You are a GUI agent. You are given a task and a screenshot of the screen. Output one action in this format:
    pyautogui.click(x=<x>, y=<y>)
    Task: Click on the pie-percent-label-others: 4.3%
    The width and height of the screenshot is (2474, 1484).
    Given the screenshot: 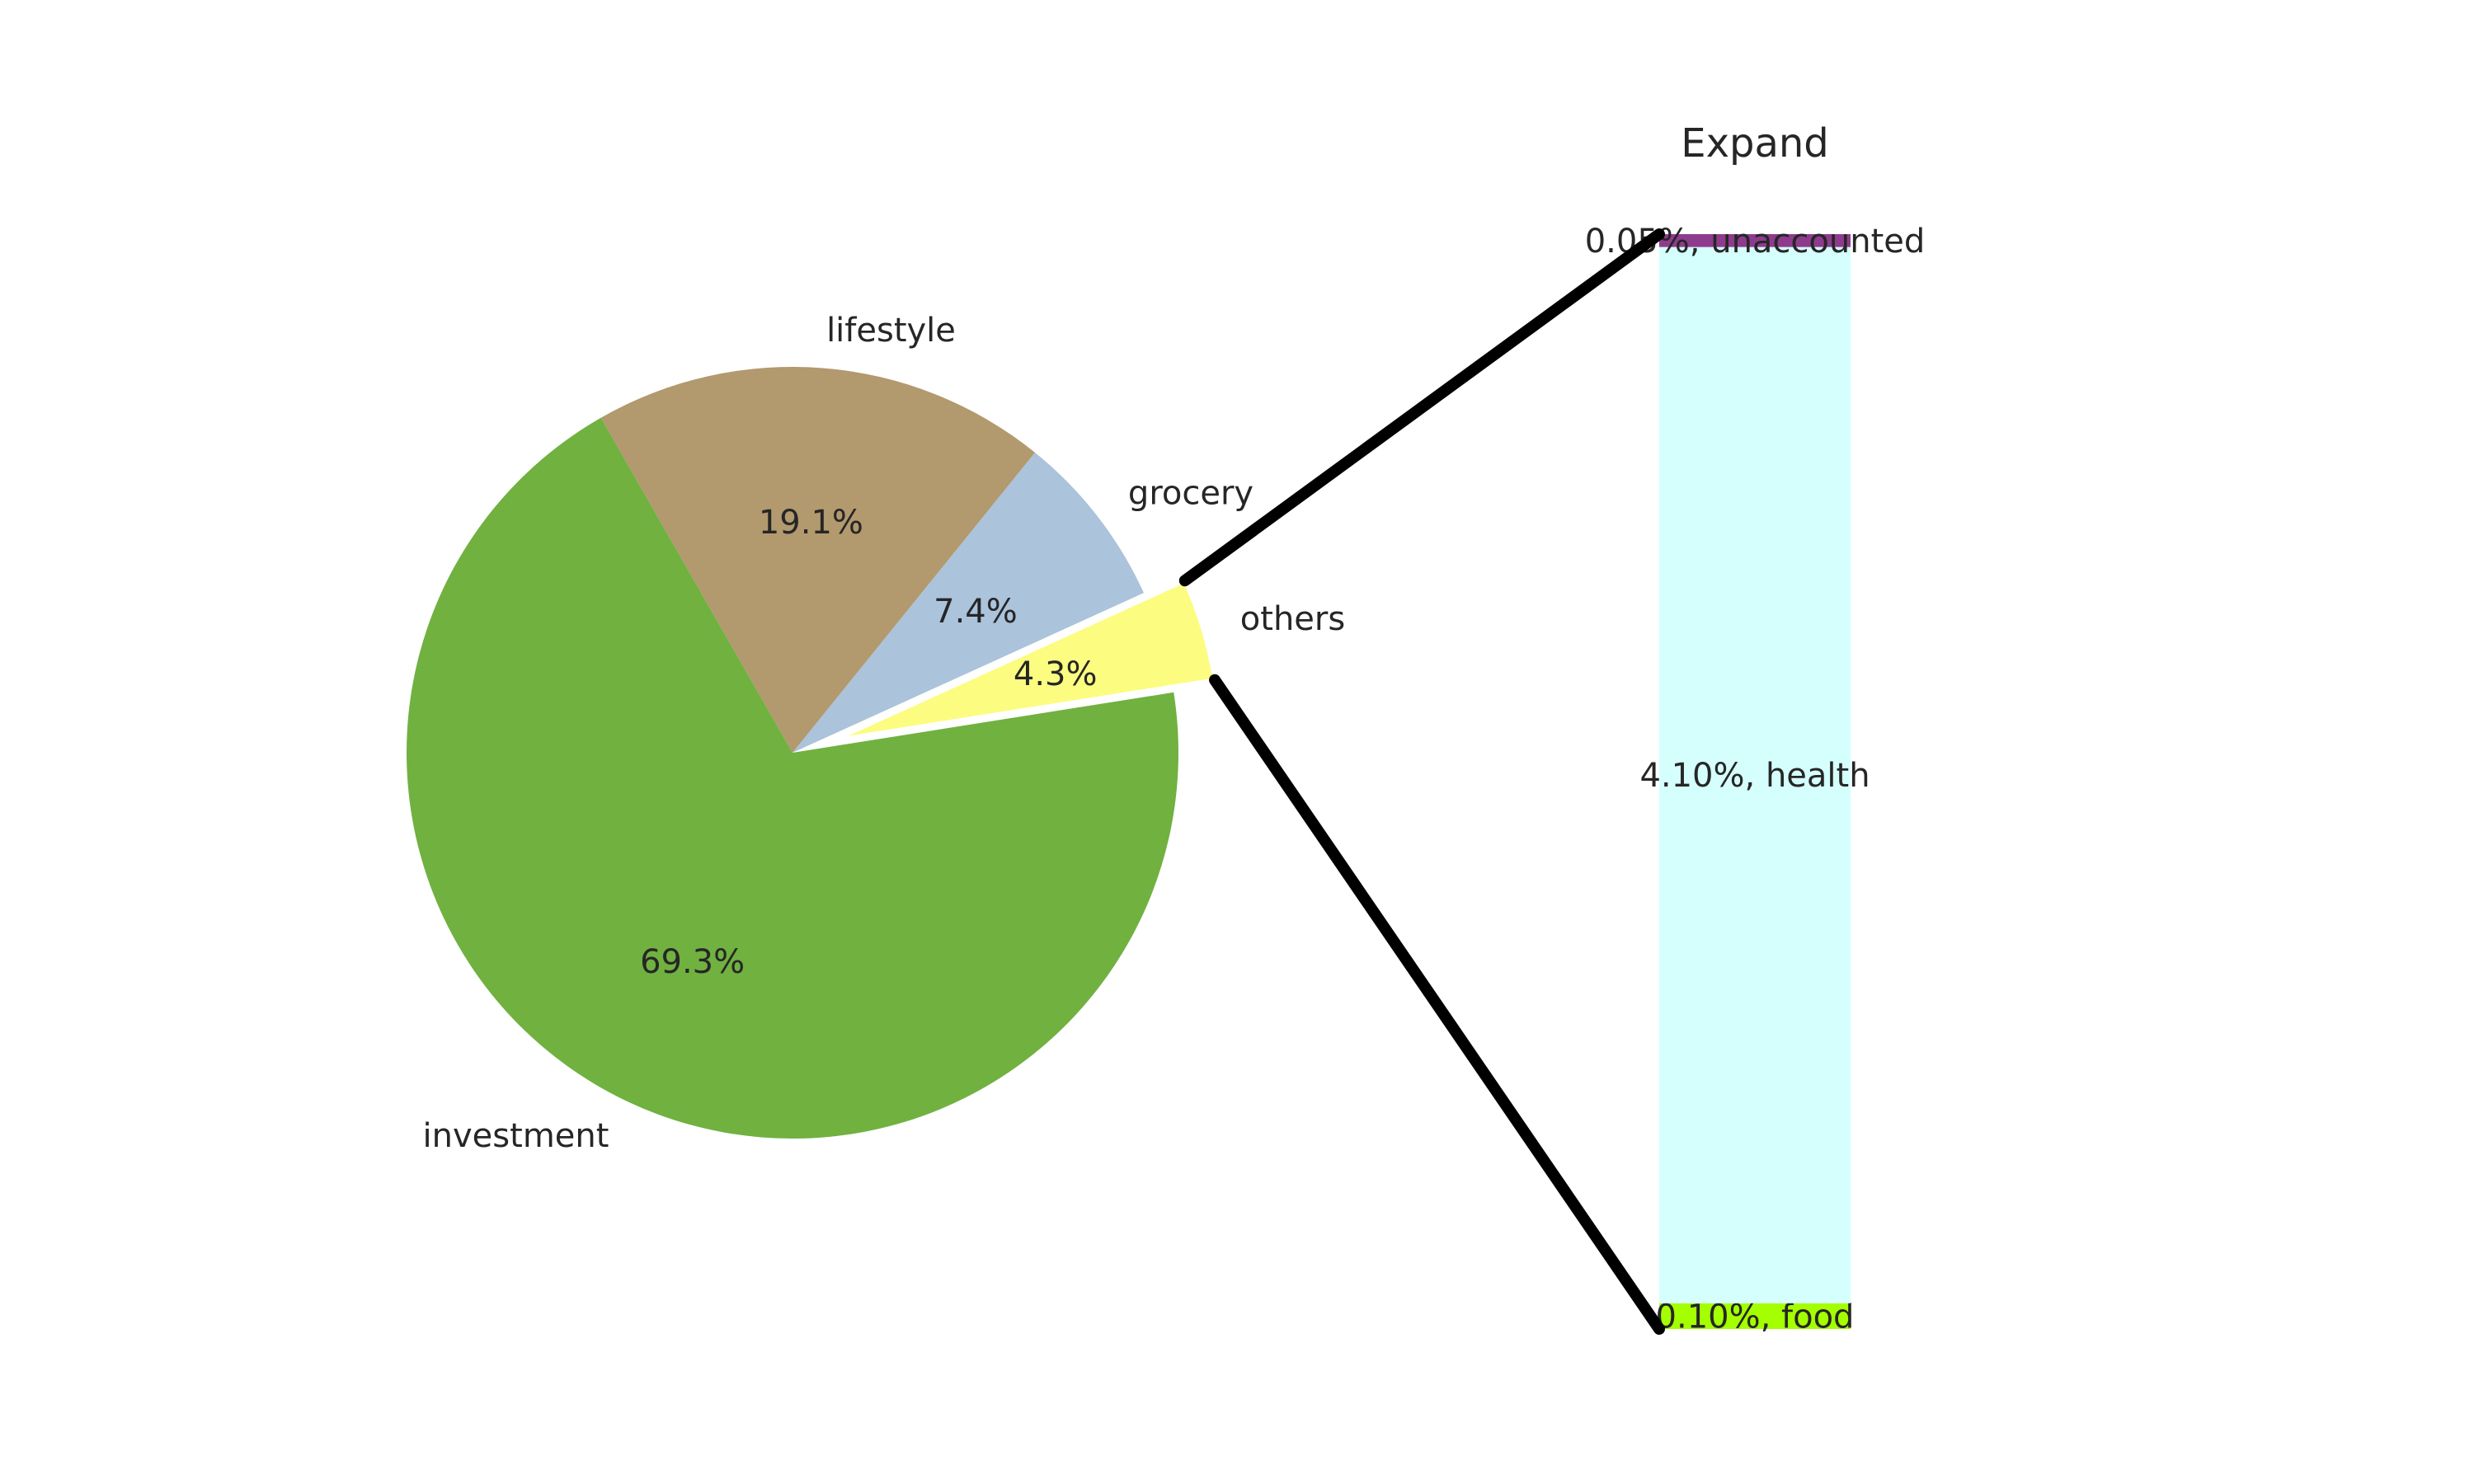 What is the action you would take?
    pyautogui.click(x=1056, y=674)
    